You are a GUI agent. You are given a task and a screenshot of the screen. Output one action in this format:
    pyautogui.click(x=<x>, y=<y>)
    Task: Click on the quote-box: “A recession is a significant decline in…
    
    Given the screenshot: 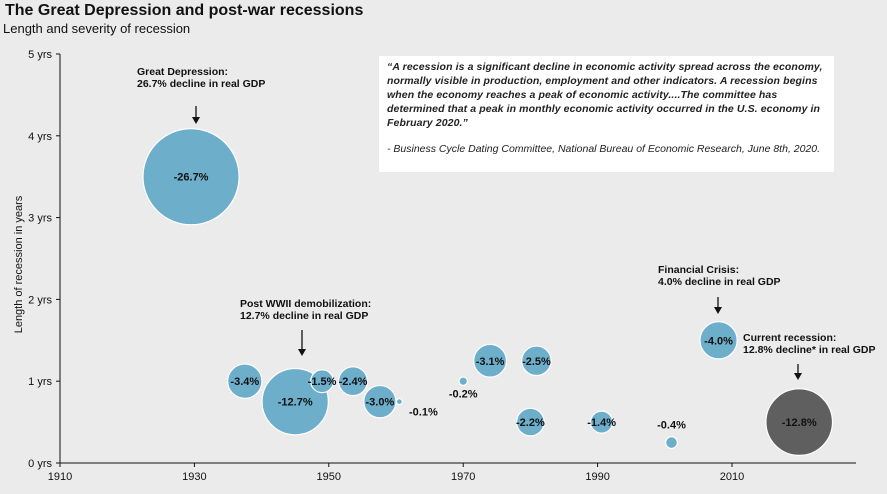 What is the action you would take?
    pyautogui.click(x=606, y=114)
    